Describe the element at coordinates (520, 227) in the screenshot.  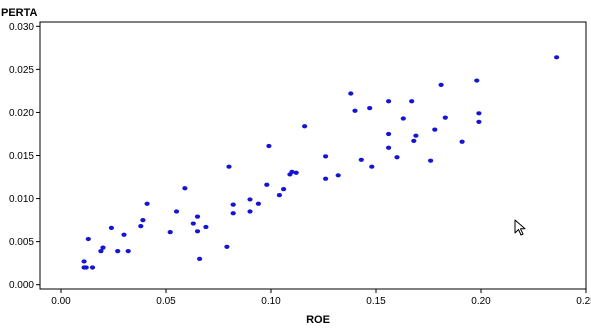
I see `mouse-pointer-icon` at that location.